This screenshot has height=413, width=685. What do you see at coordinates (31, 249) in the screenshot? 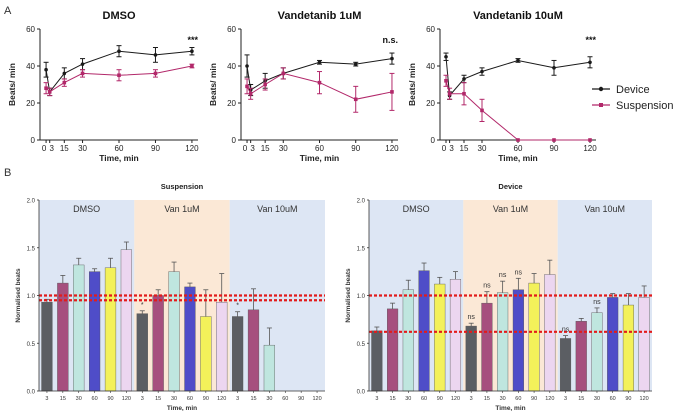
I see `y-tick-label: 1.5` at bounding box center [31, 249].